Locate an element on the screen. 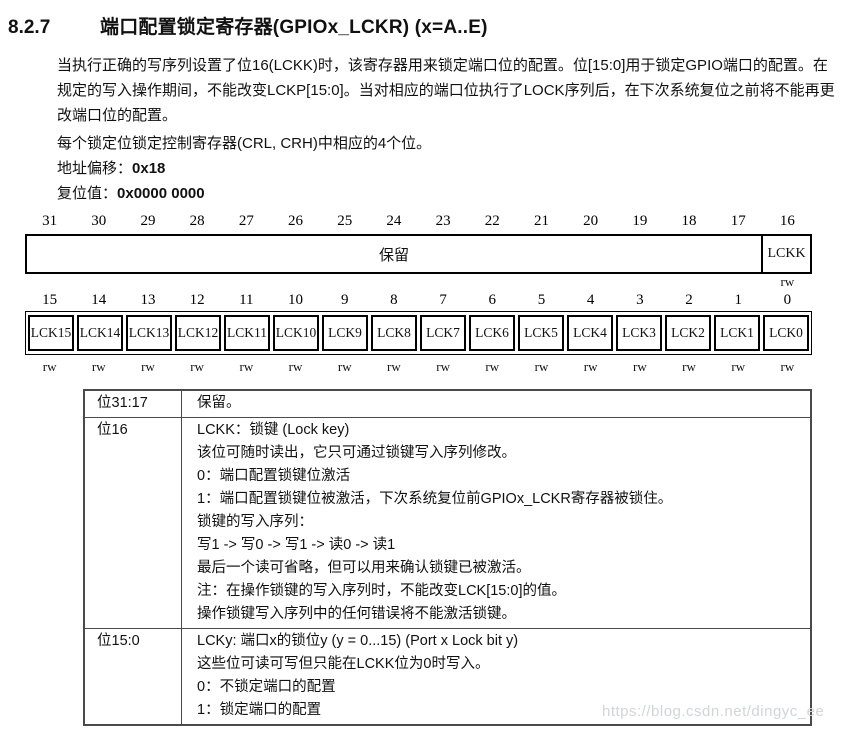  lck-field-cell: LCK14 is located at coordinates (100, 333).